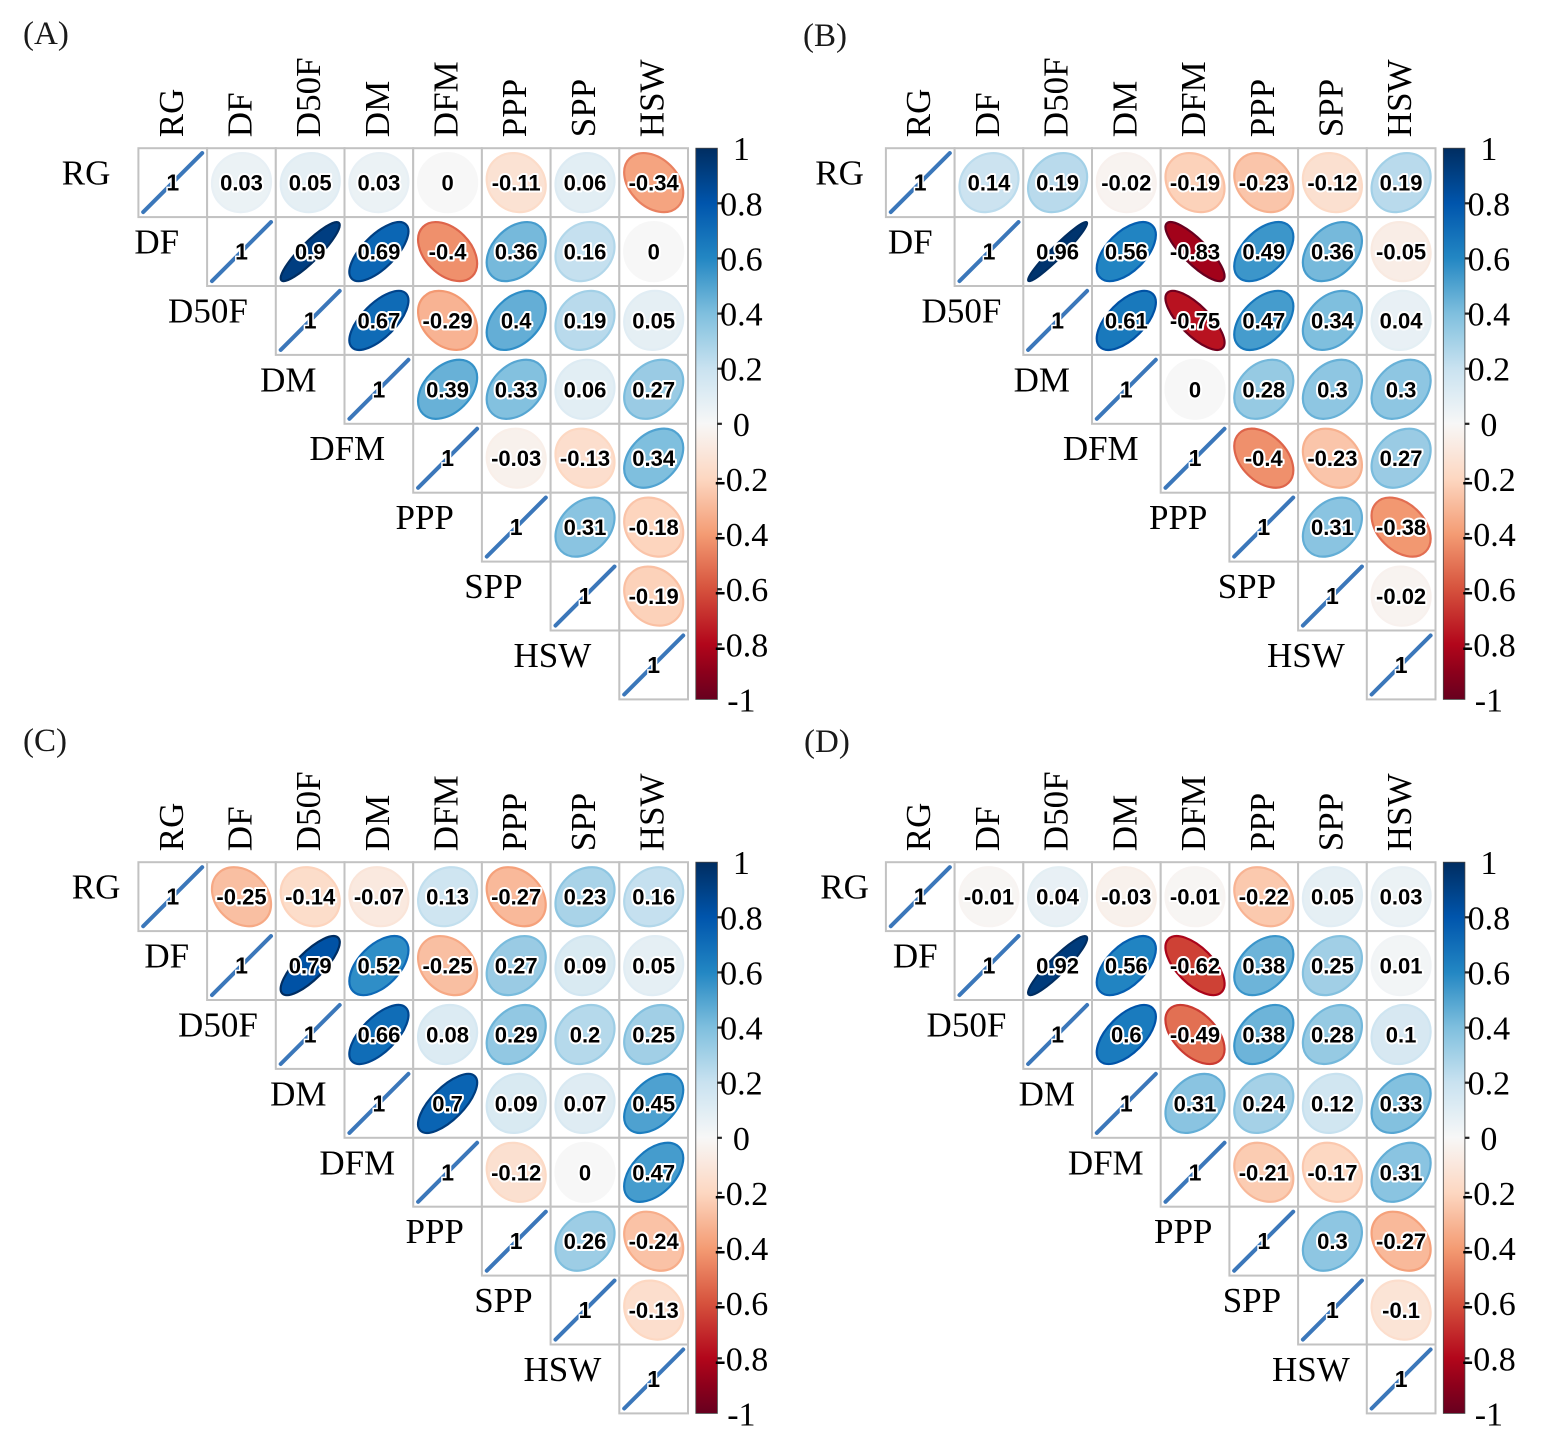 Image resolution: width=1546 pixels, height=1434 pixels. I want to click on svg-text: (A), so click(46, 34).